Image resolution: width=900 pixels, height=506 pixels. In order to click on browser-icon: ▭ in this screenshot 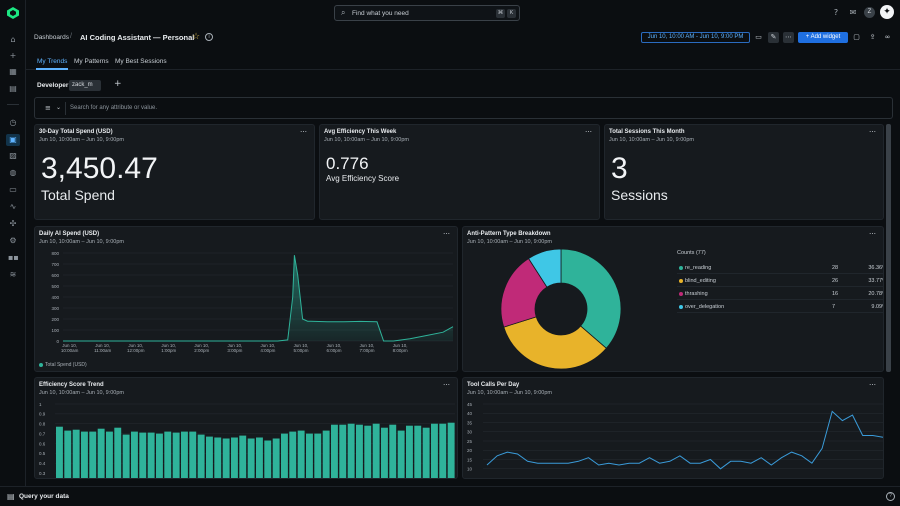, I will do `click(13, 189)`.